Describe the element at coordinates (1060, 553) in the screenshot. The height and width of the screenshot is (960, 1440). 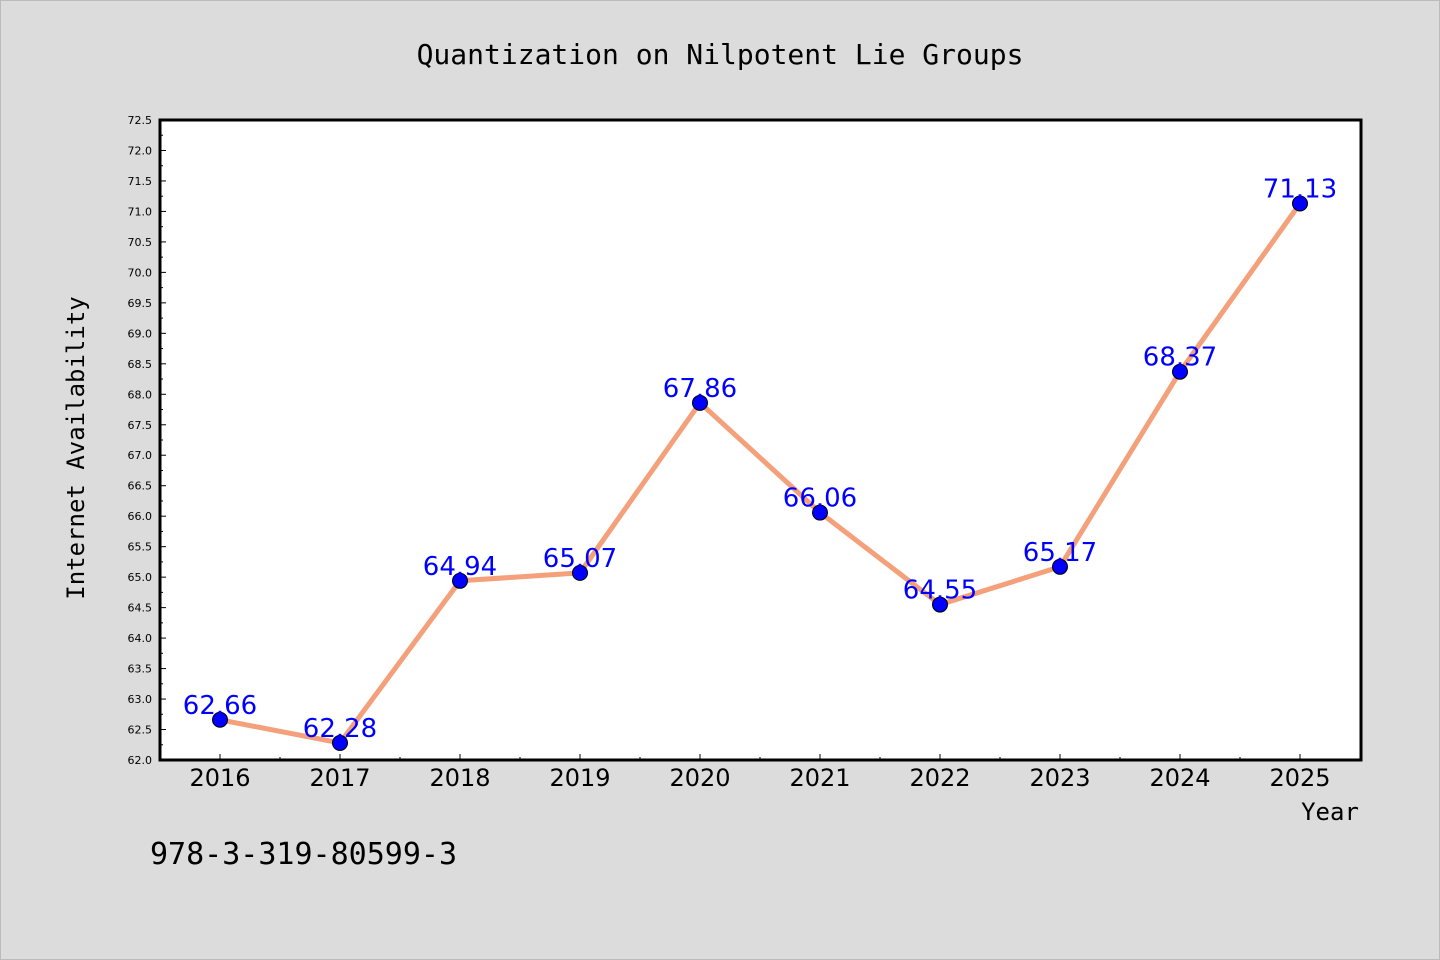
I see `data-label: 65.17` at that location.